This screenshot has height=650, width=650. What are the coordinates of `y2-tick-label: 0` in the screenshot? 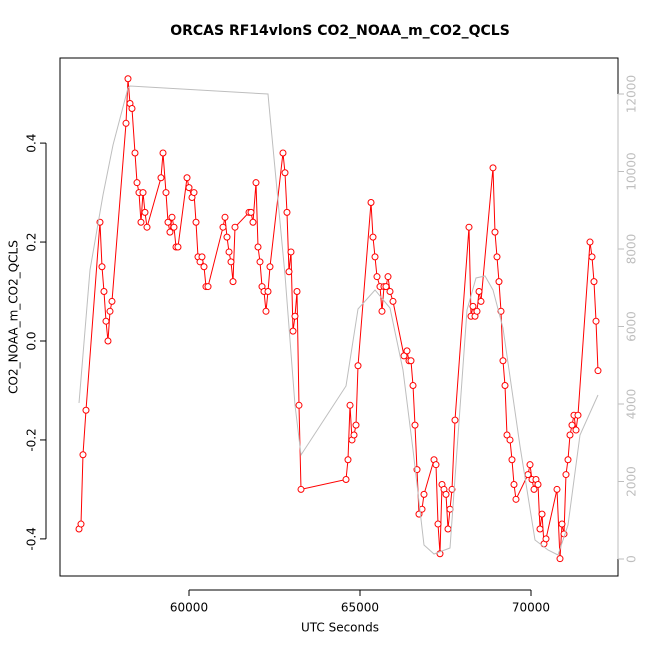 It's located at (632, 559).